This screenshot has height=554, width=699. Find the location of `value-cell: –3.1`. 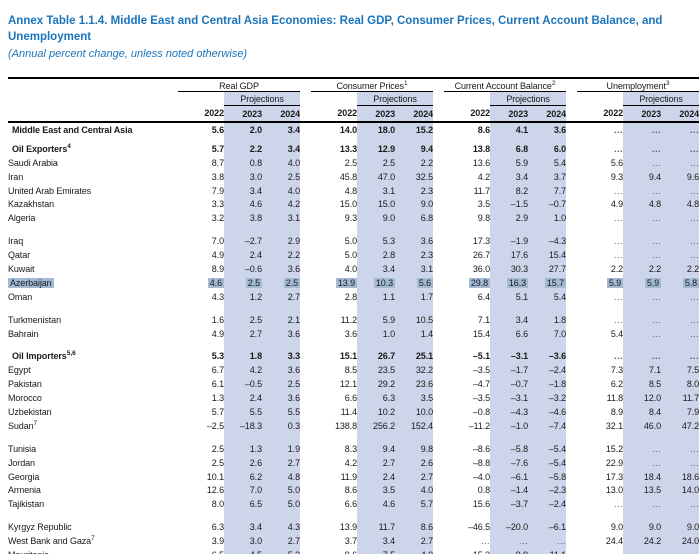

value-cell: –3.1 is located at coordinates (519, 398).